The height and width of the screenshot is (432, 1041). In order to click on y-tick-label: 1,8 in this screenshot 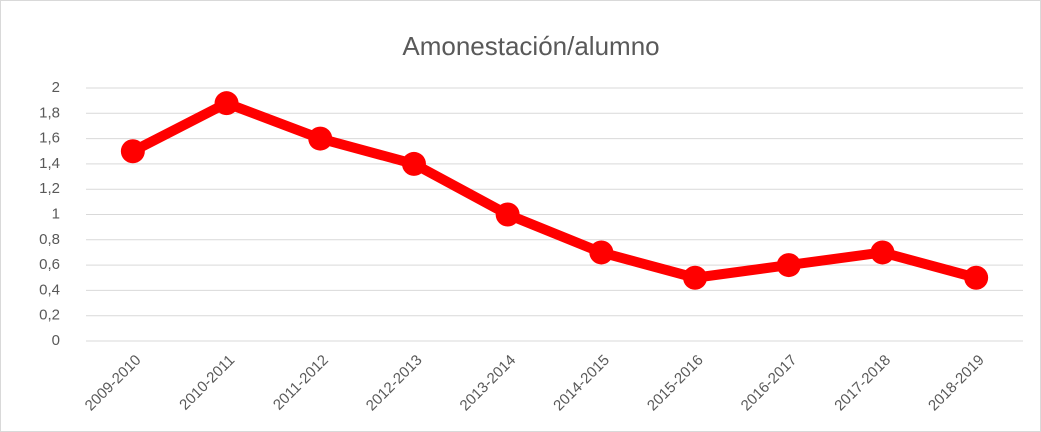, I will do `click(49, 112)`.